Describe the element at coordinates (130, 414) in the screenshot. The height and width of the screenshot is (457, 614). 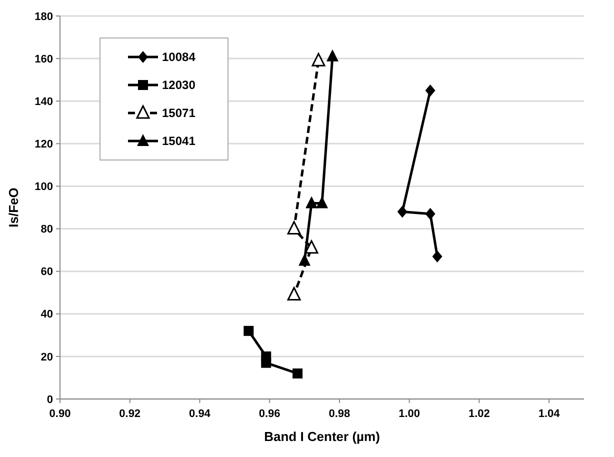
I see `x-tick-label: 0.92` at that location.